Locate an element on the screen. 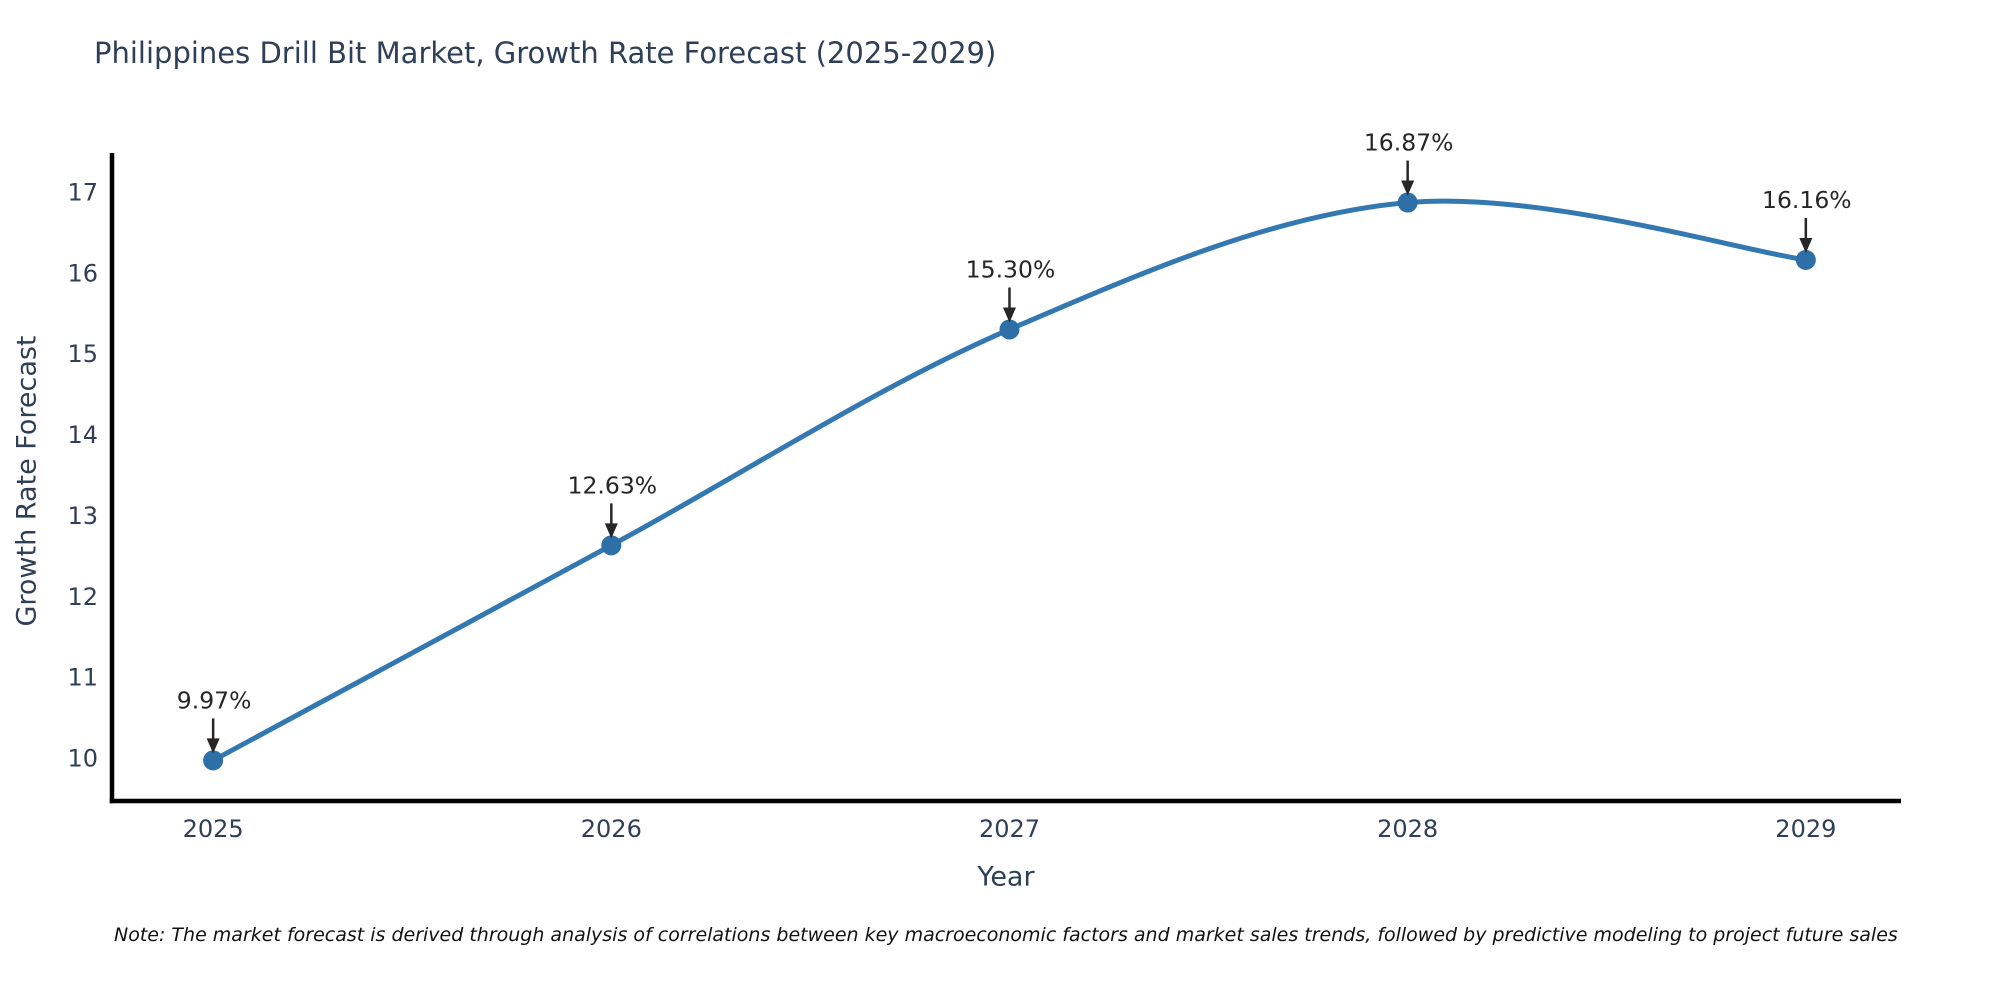  x-tick-label: 2029 is located at coordinates (1805, 829).